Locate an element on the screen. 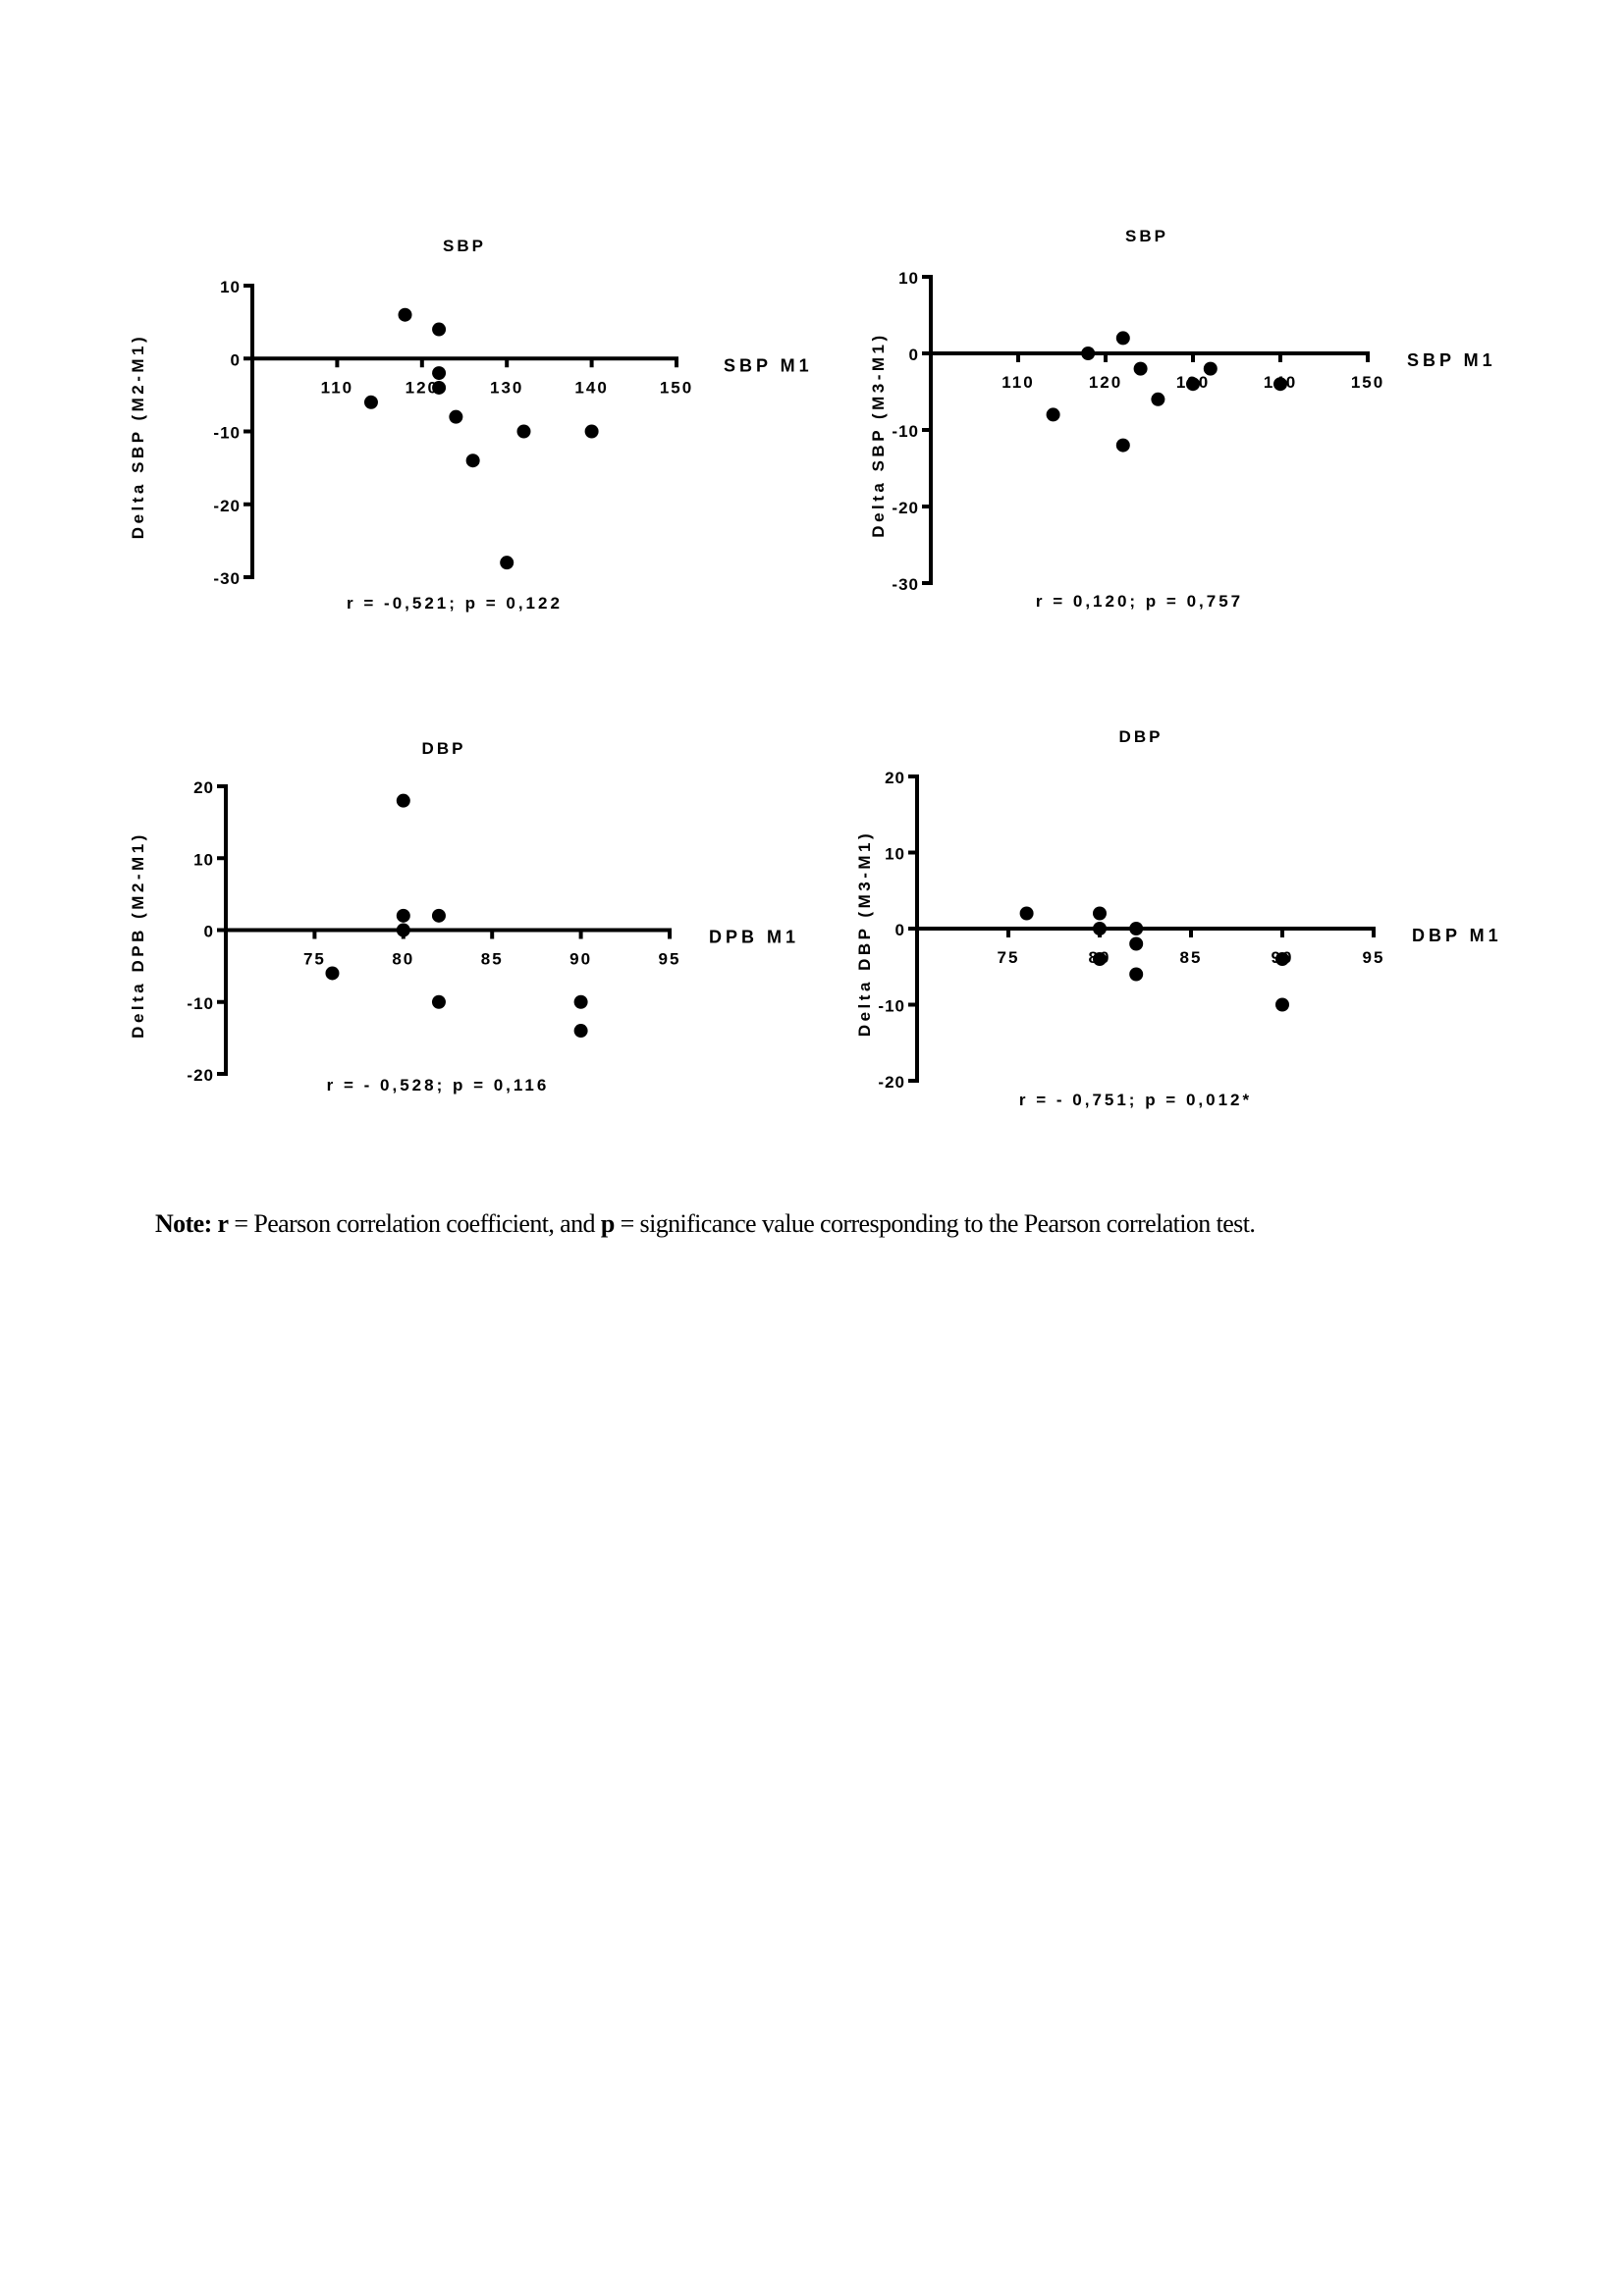  x-tick-label: 140 is located at coordinates (591, 387).